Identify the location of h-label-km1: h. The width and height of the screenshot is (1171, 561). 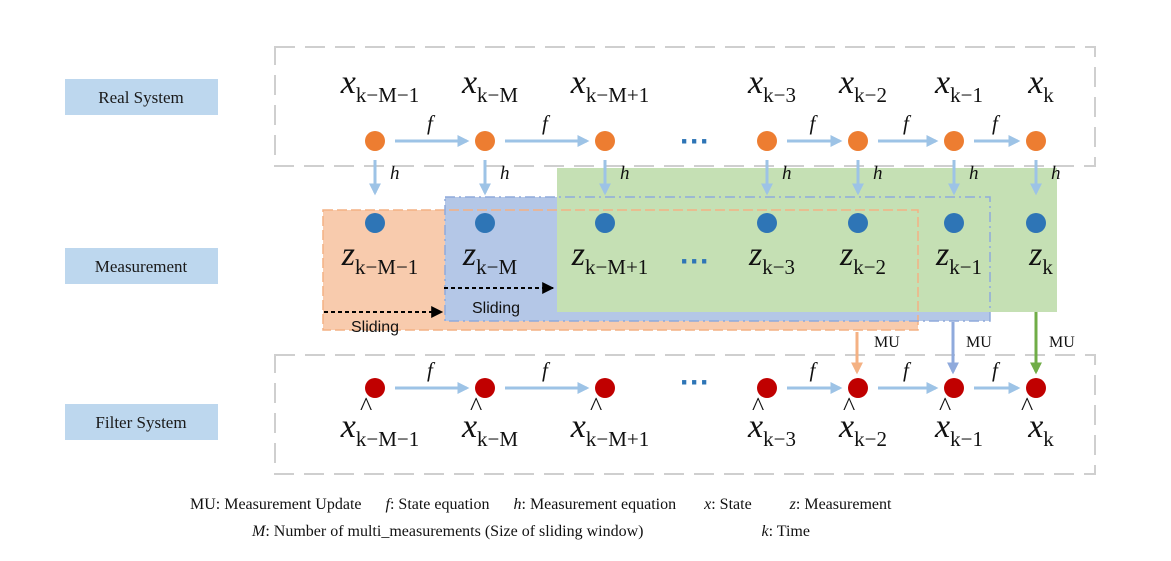
(974, 173).